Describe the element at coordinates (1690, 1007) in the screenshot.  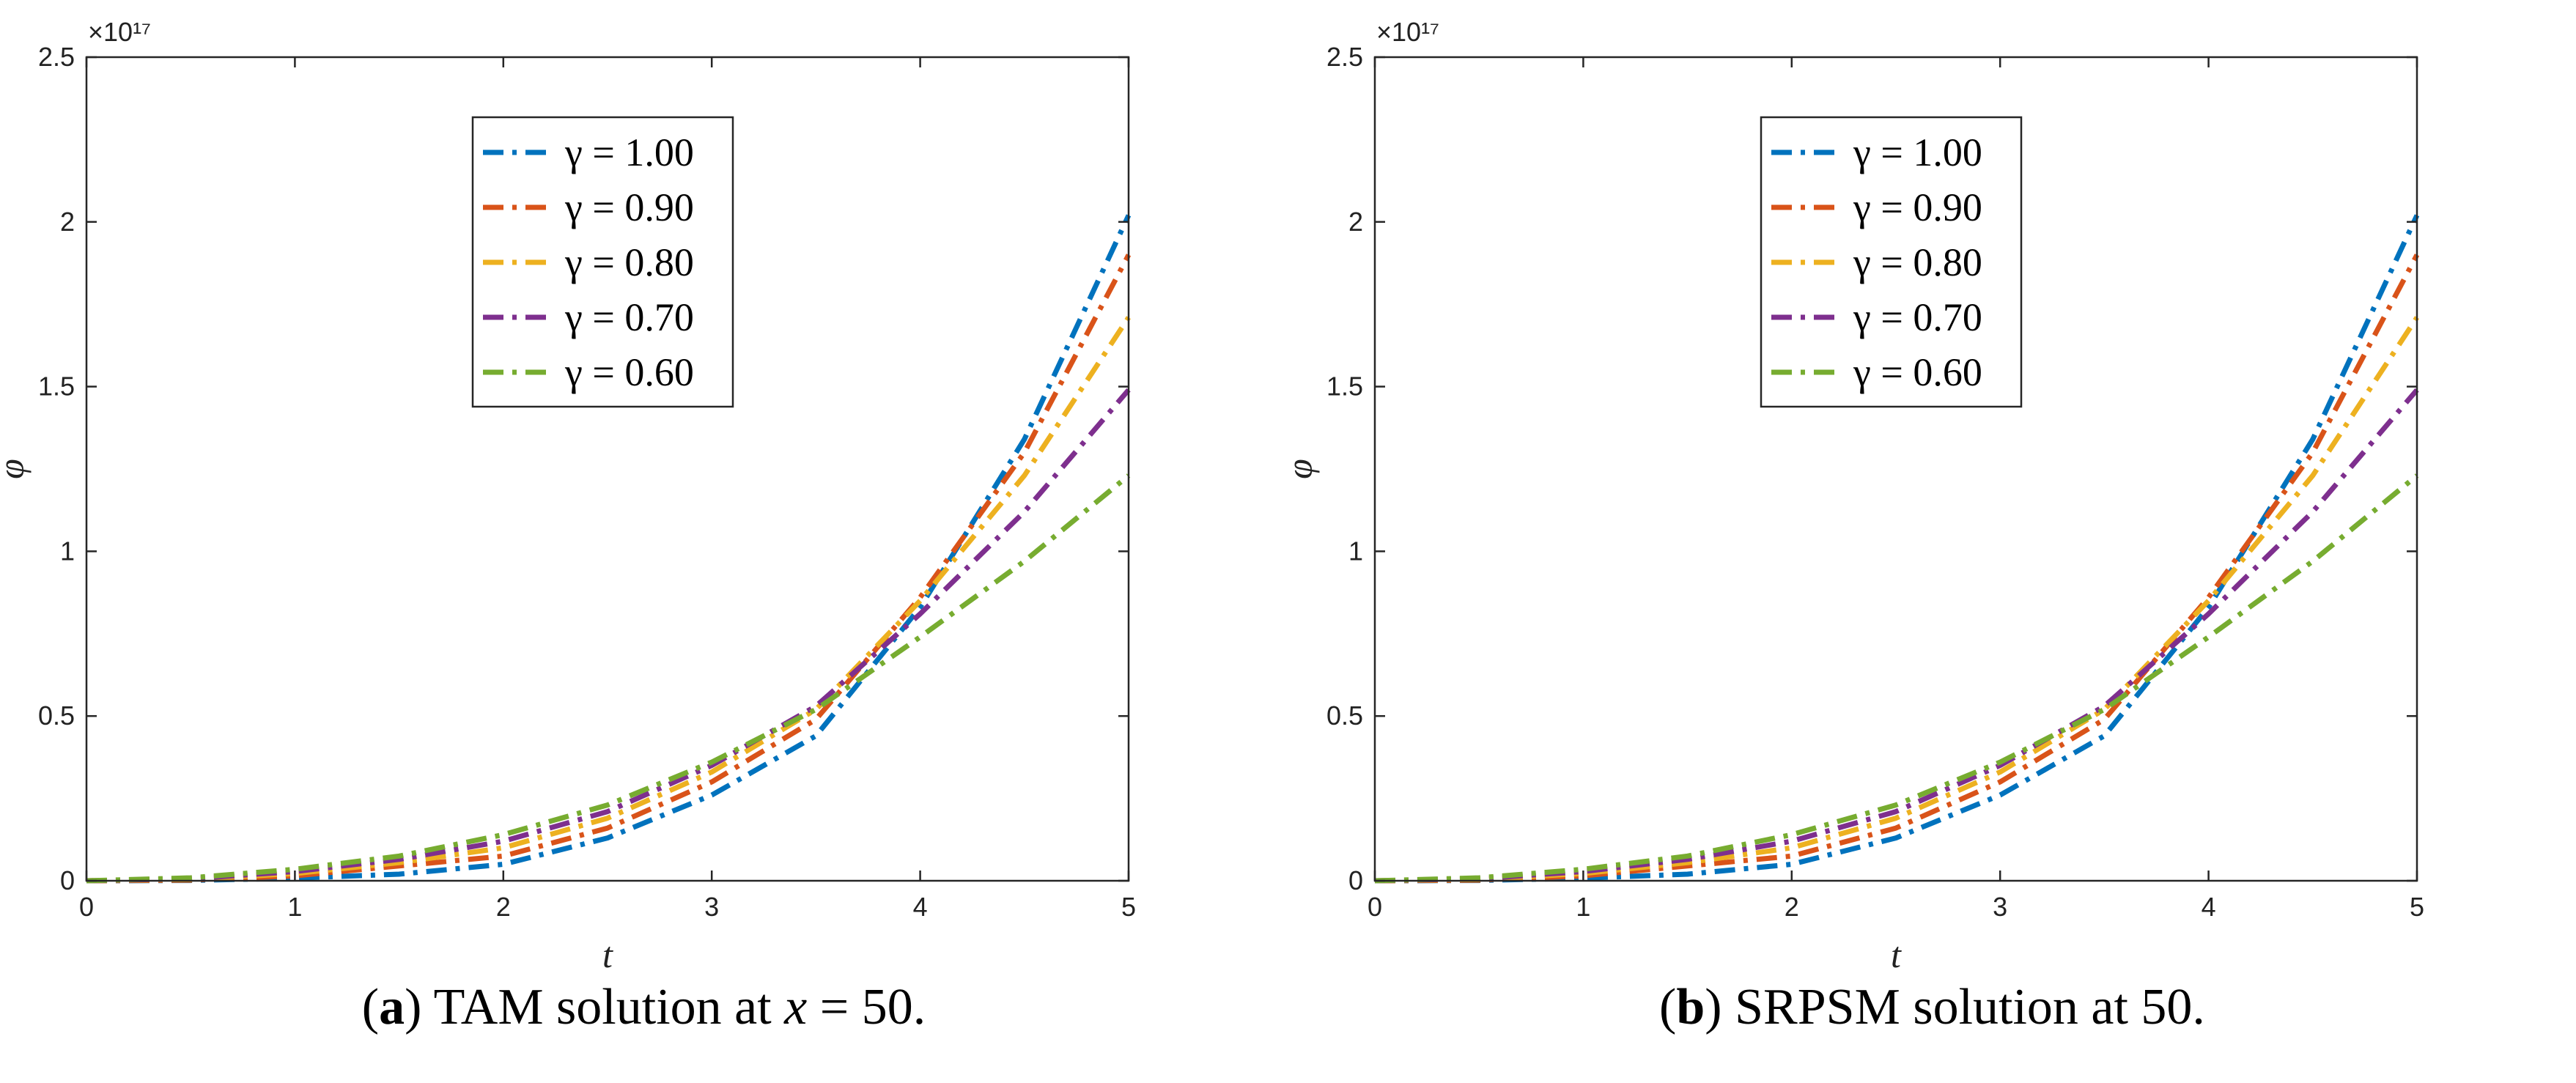
I see `caption-b-label: b` at that location.